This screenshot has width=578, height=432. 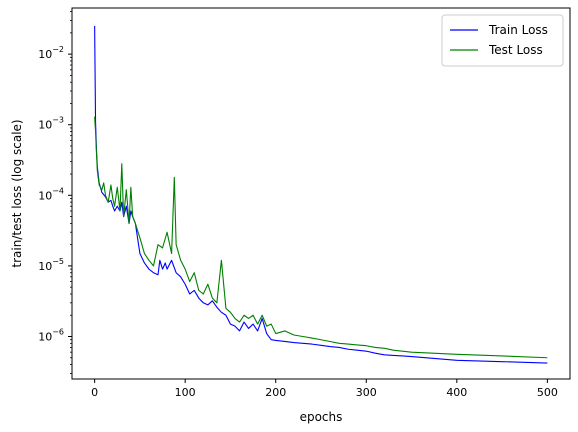 What do you see at coordinates (275, 392) in the screenshot?
I see `x-tick-label: 200` at bounding box center [275, 392].